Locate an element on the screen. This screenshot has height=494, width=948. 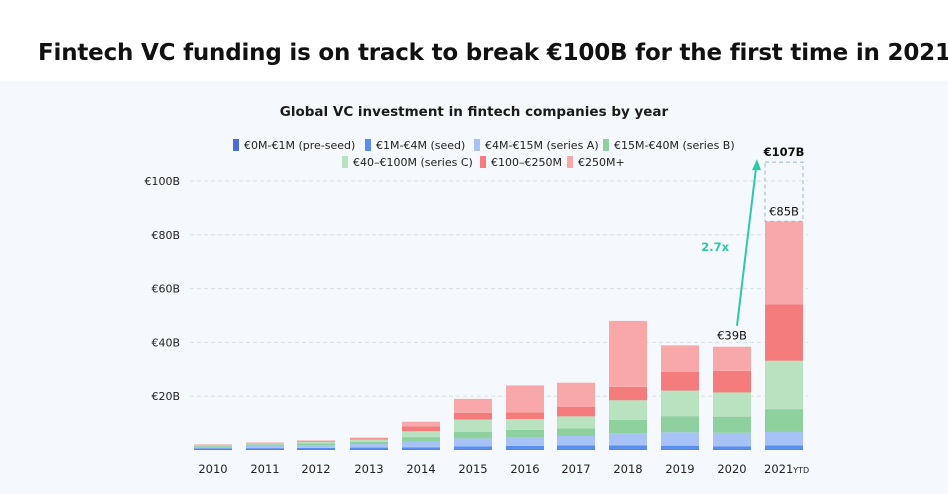
legend-label: €4M-€15M (series A) is located at coordinates (542, 145).